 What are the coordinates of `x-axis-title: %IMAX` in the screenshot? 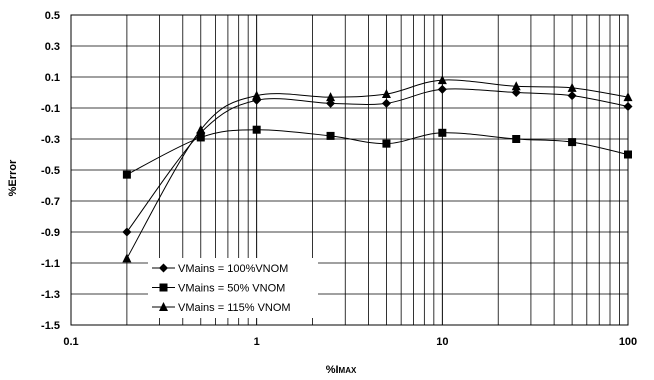 It's located at (341, 370).